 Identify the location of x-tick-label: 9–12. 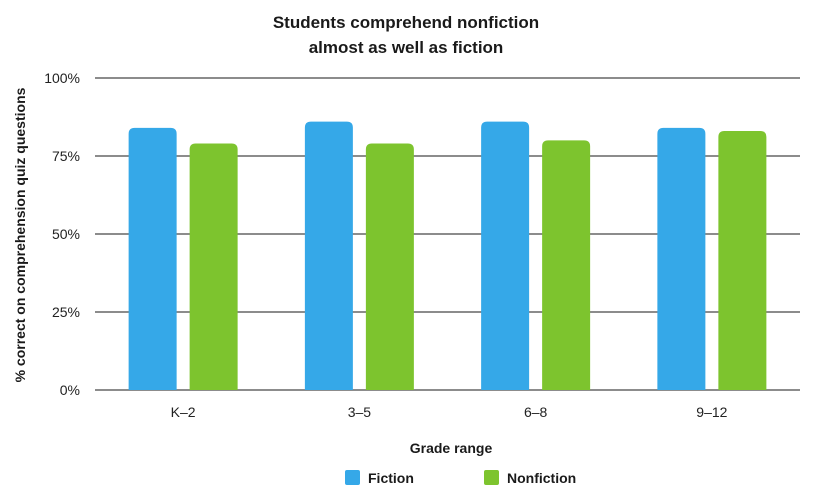
(711, 412).